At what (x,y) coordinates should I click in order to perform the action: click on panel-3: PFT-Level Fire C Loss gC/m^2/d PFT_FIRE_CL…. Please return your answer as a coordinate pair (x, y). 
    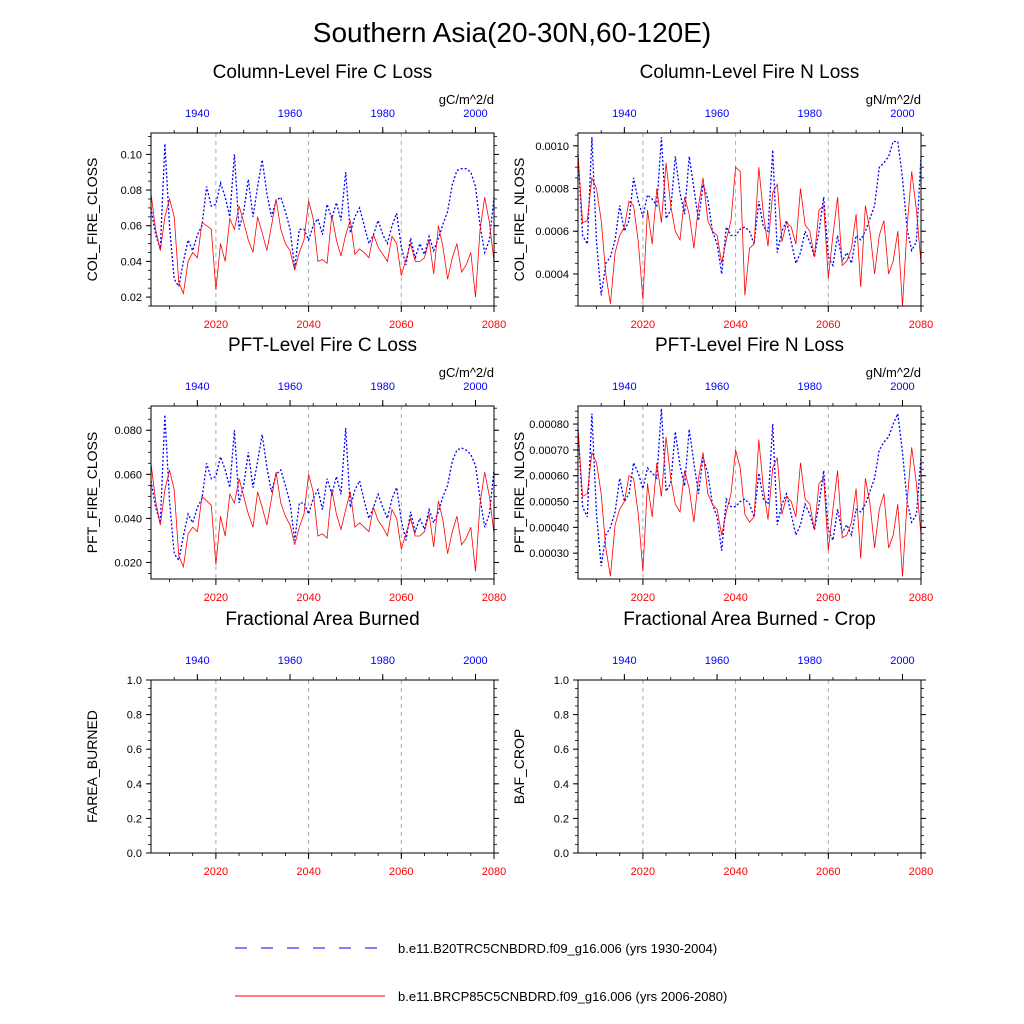
    Looking at the image, I should click on (295, 469).